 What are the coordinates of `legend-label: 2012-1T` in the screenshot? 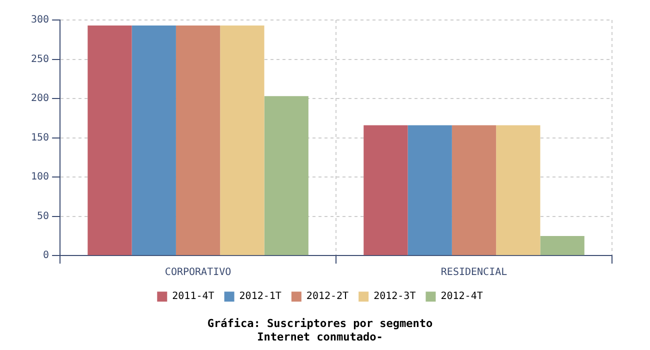 It's located at (260, 296).